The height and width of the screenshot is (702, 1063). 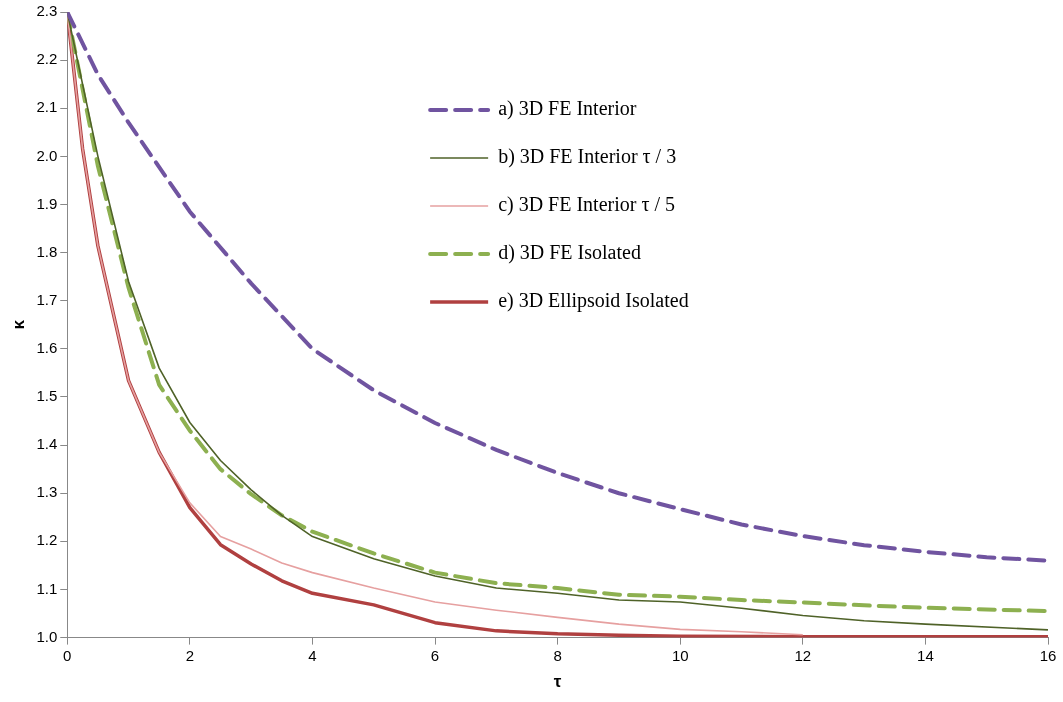 What do you see at coordinates (47, 251) in the screenshot?
I see `y-tick-label: 1.8` at bounding box center [47, 251].